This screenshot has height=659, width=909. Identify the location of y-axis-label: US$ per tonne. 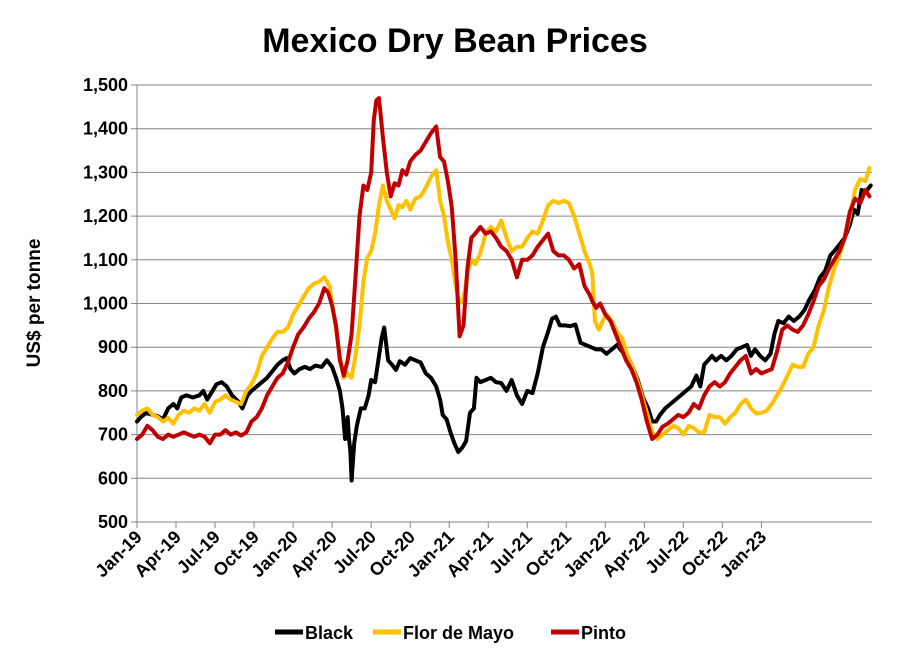
(34, 303).